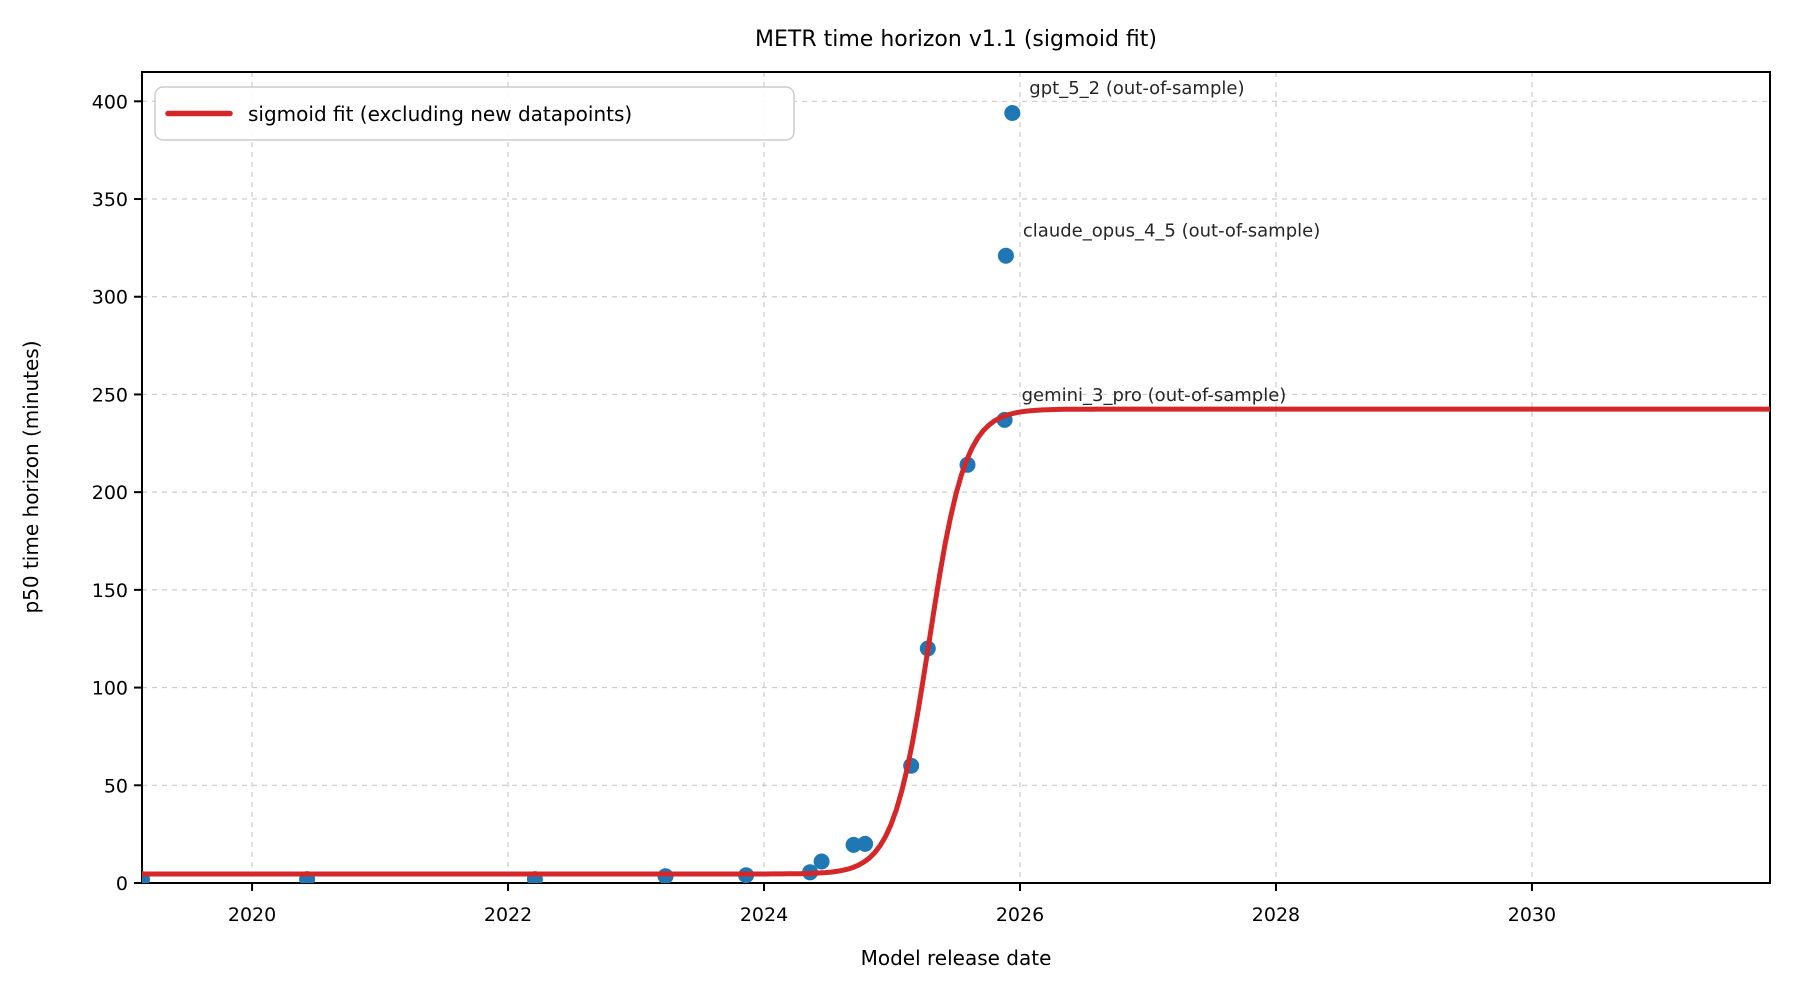  Describe the element at coordinates (110, 395) in the screenshot. I see `y-tick-label: 250` at that location.